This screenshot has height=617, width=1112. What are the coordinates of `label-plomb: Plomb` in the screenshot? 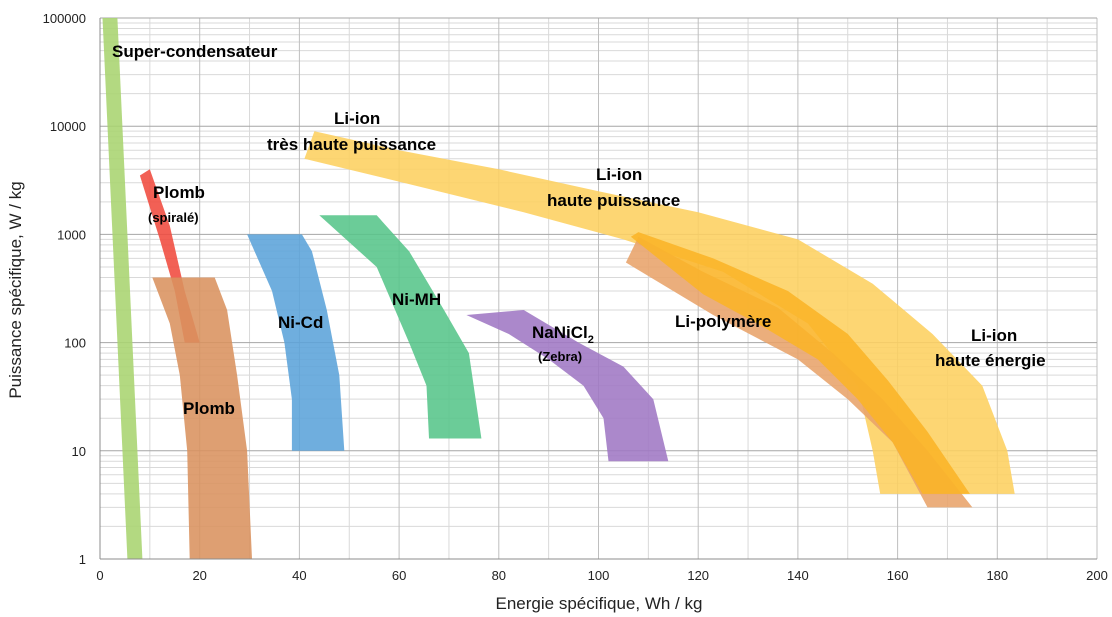 It's located at (209, 408).